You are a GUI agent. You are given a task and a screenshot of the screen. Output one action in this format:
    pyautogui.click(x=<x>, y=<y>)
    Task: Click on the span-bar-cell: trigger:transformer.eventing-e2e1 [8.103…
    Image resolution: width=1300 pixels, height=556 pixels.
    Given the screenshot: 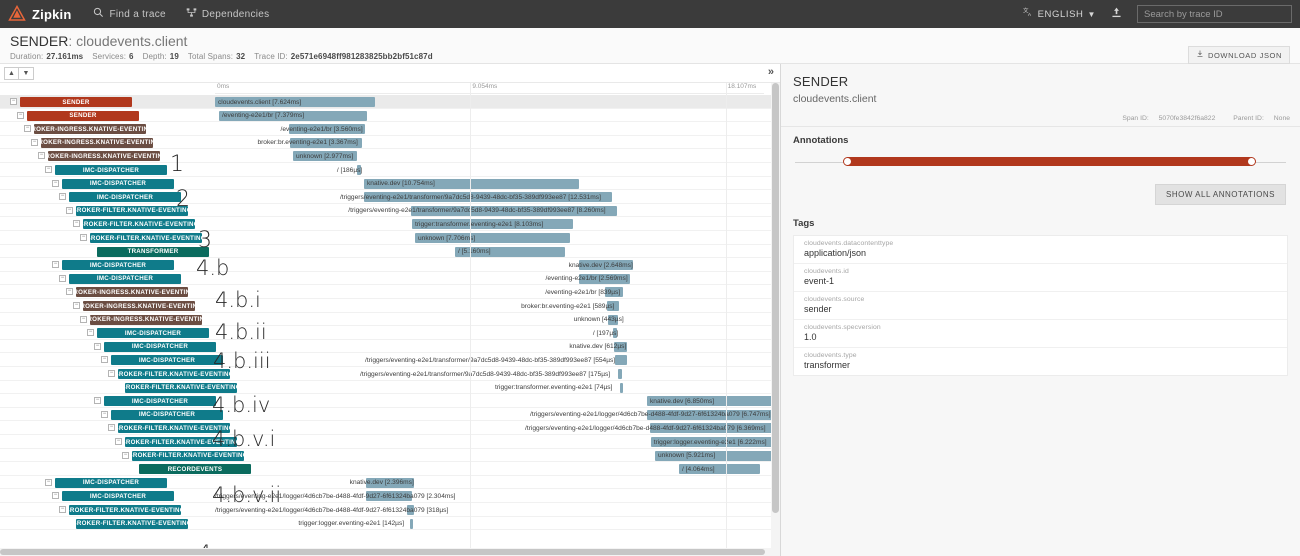 What is the action you would take?
    pyautogui.click(x=489, y=223)
    